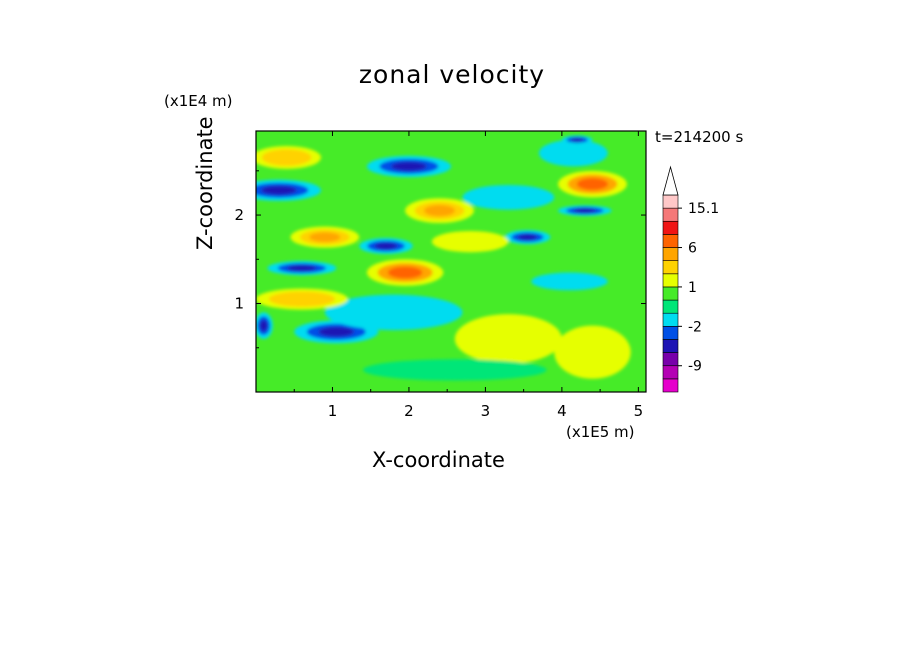  Describe the element at coordinates (695, 327) in the screenshot. I see `colorbar-label: -2` at that location.